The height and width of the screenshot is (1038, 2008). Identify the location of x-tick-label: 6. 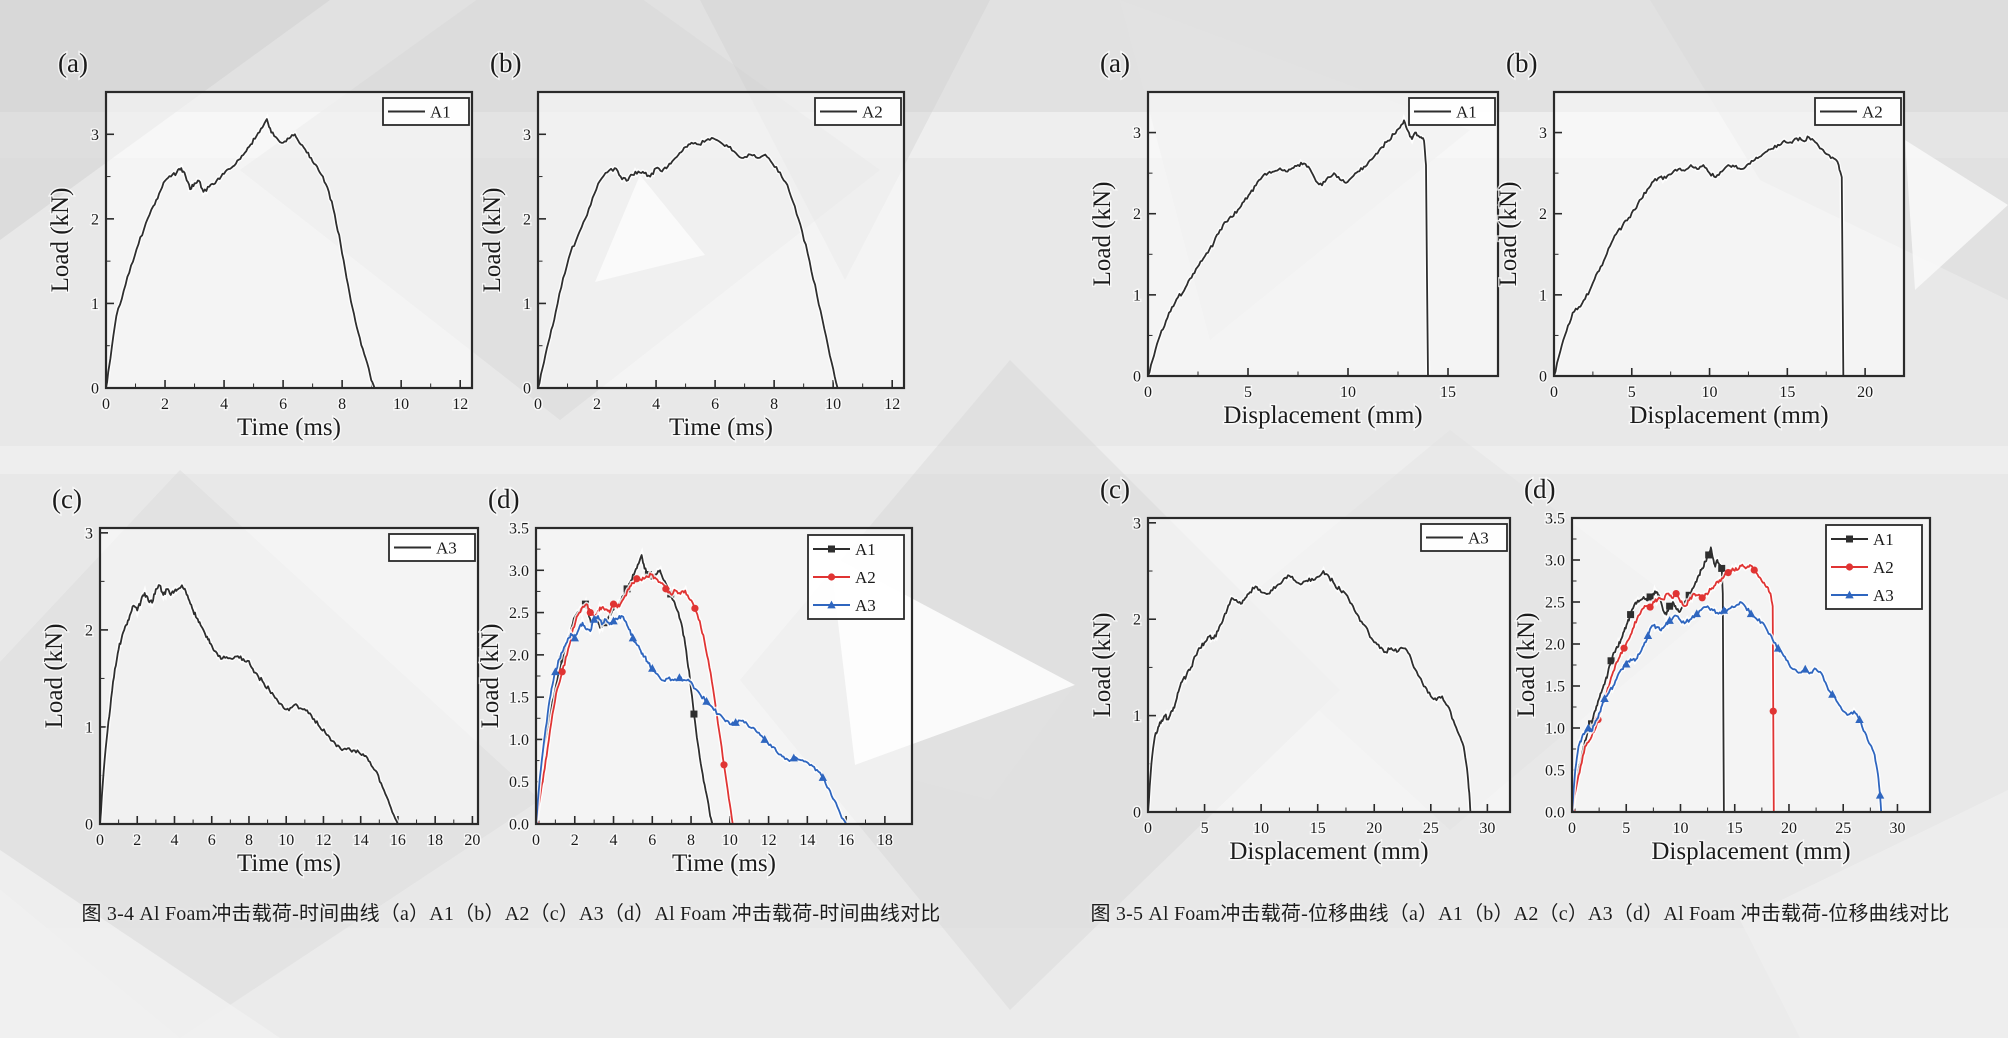
(652, 840).